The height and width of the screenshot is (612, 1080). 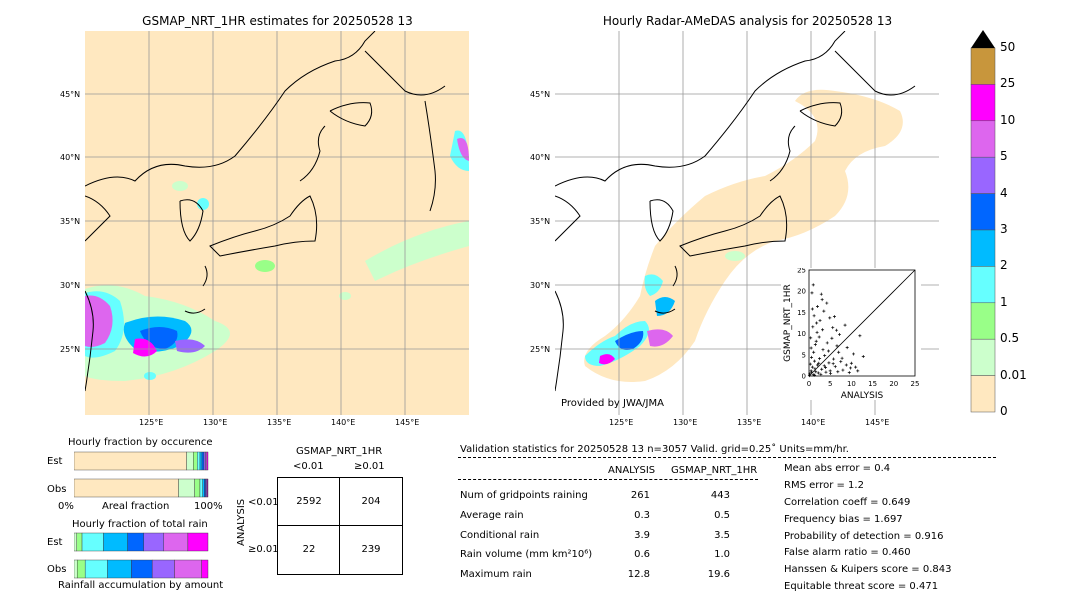 I want to click on left-lat-label: 25°N, so click(x=70, y=349).